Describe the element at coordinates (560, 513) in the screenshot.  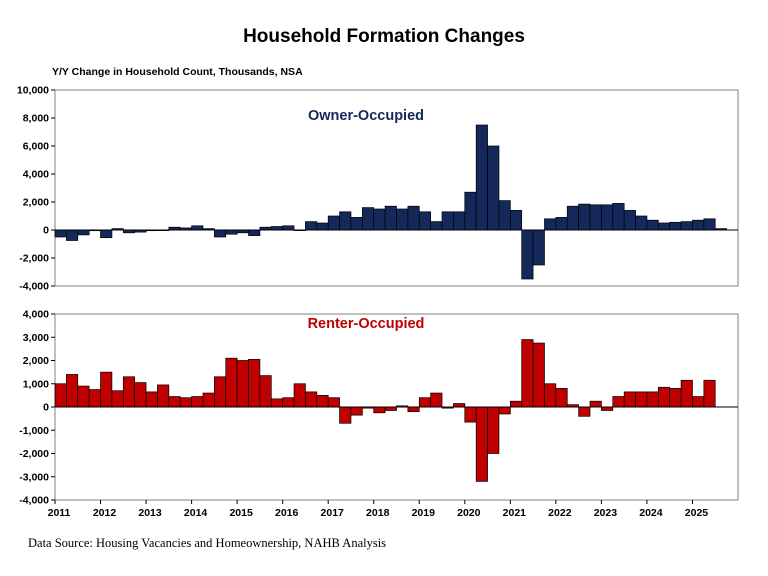
I see `x-tick-label: 2022` at that location.